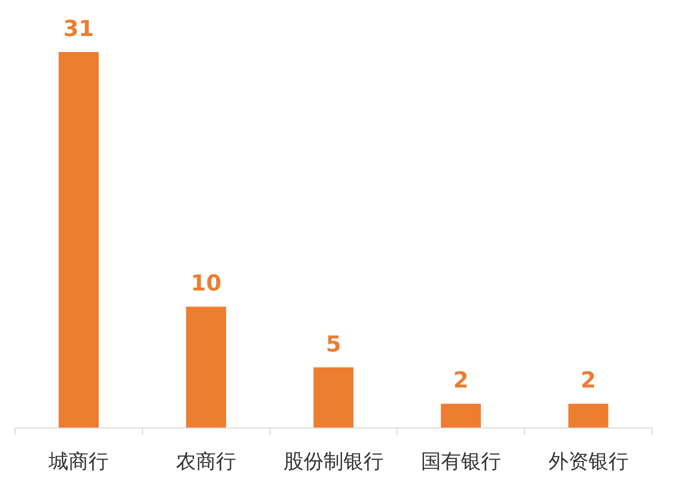 This screenshot has height=482, width=685. I want to click on x-tick-label: 农商行, so click(206, 461).